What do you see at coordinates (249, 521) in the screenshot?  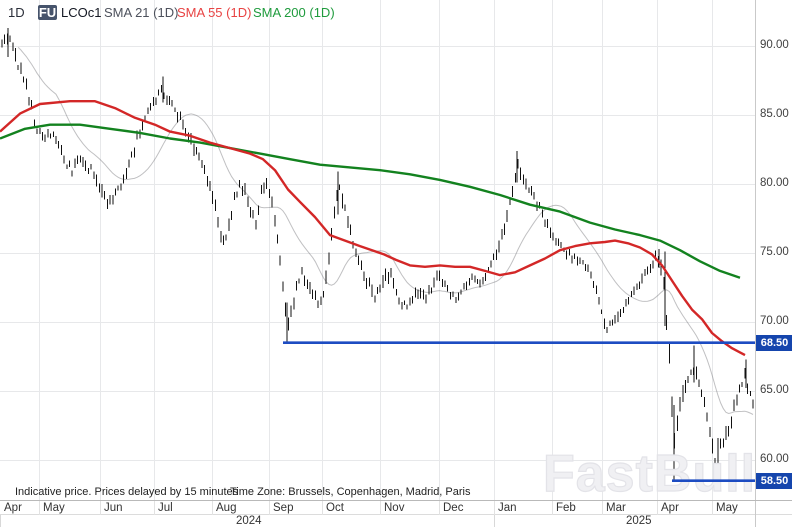 I see `year-label-2024: 2024` at bounding box center [249, 521].